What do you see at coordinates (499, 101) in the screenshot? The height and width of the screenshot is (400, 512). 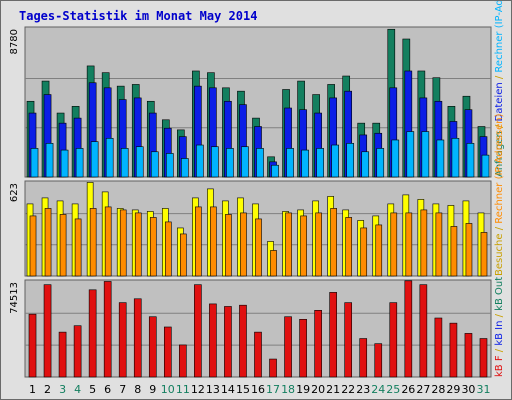 I see `side-legend-part-hits-2: Dateien` at bounding box center [499, 101].